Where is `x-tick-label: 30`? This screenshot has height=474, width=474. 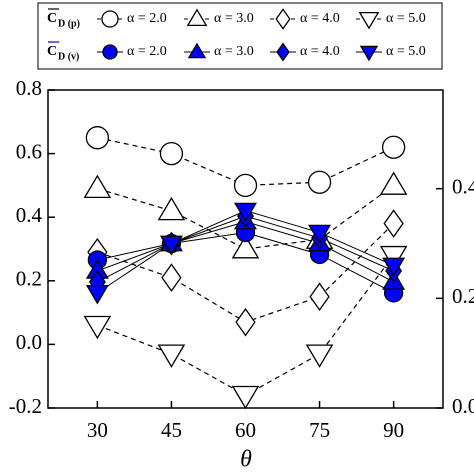
x-tick-label: 30 is located at coordinates (97, 430).